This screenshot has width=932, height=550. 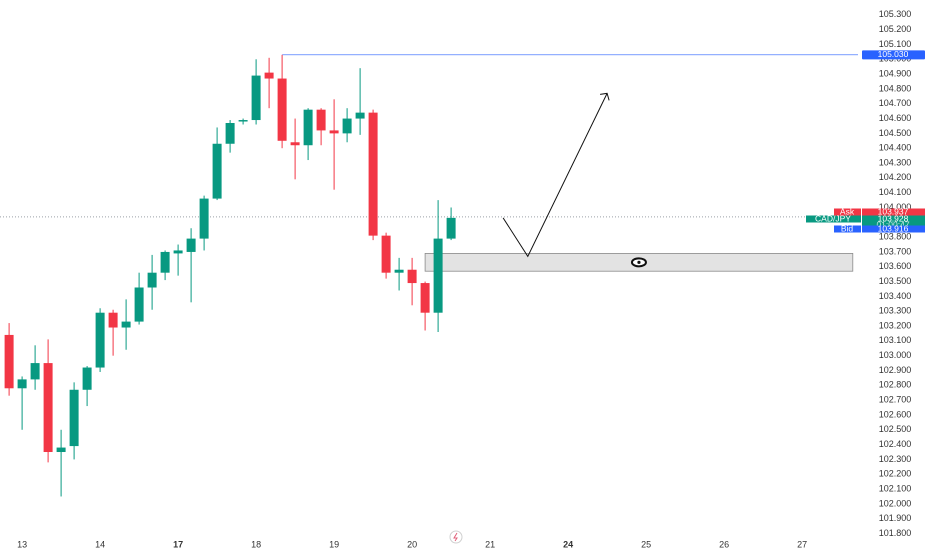 I want to click on y-tick-label: 104.400, so click(x=895, y=148).